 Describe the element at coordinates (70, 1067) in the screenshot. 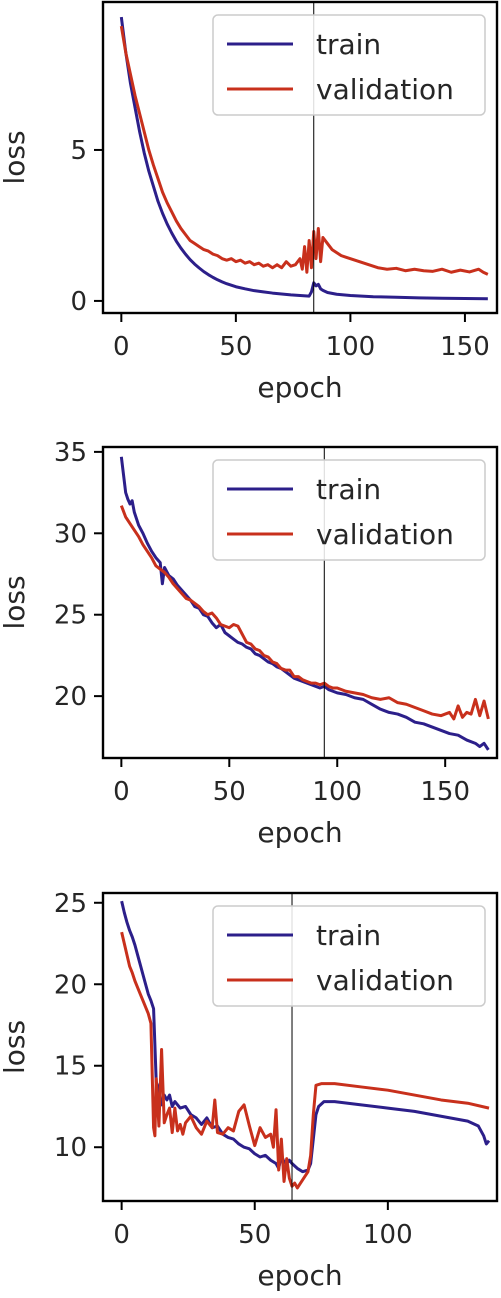

I see `y-tick-label: 15` at that location.